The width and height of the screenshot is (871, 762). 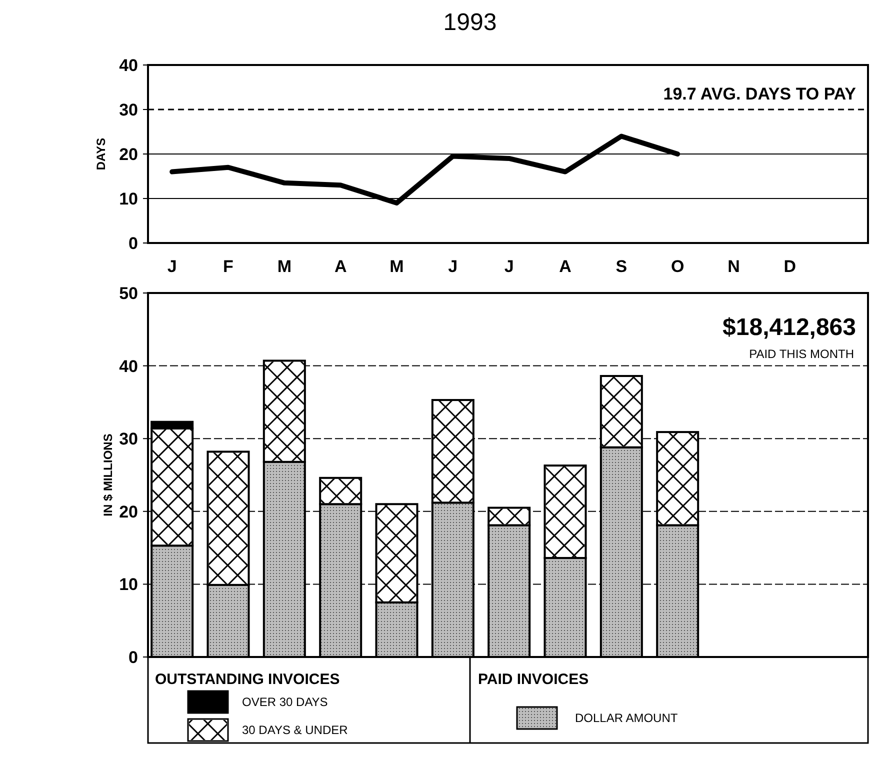 I want to click on annotation: $18,412,863, so click(x=789, y=327).